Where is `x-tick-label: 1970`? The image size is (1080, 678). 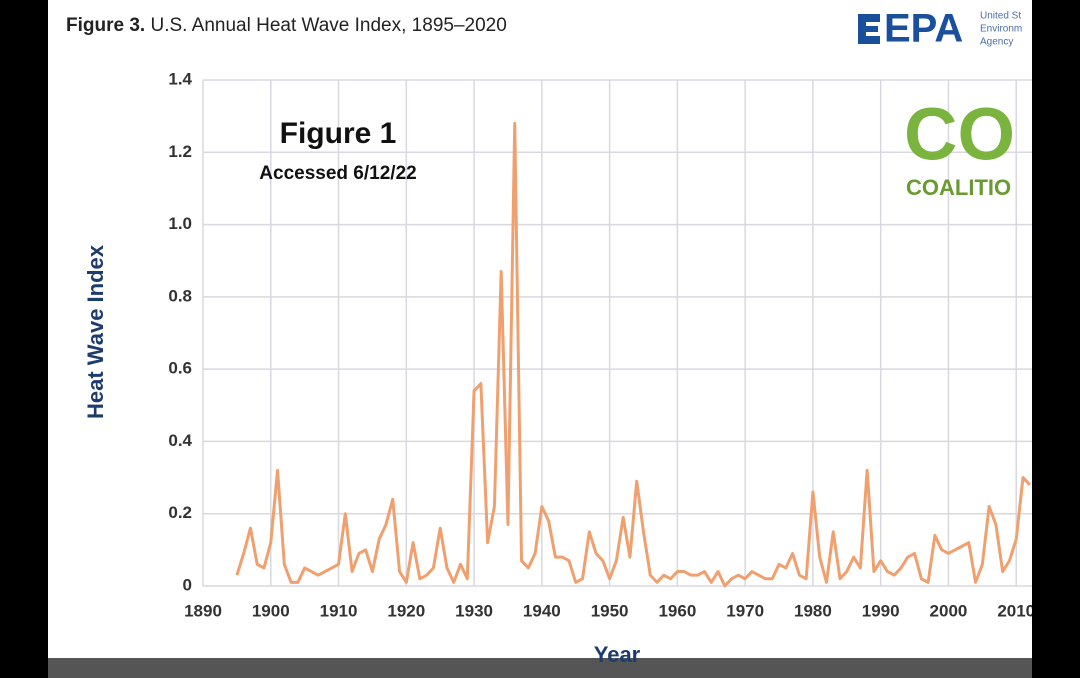 x-tick-label: 1970 is located at coordinates (745, 610).